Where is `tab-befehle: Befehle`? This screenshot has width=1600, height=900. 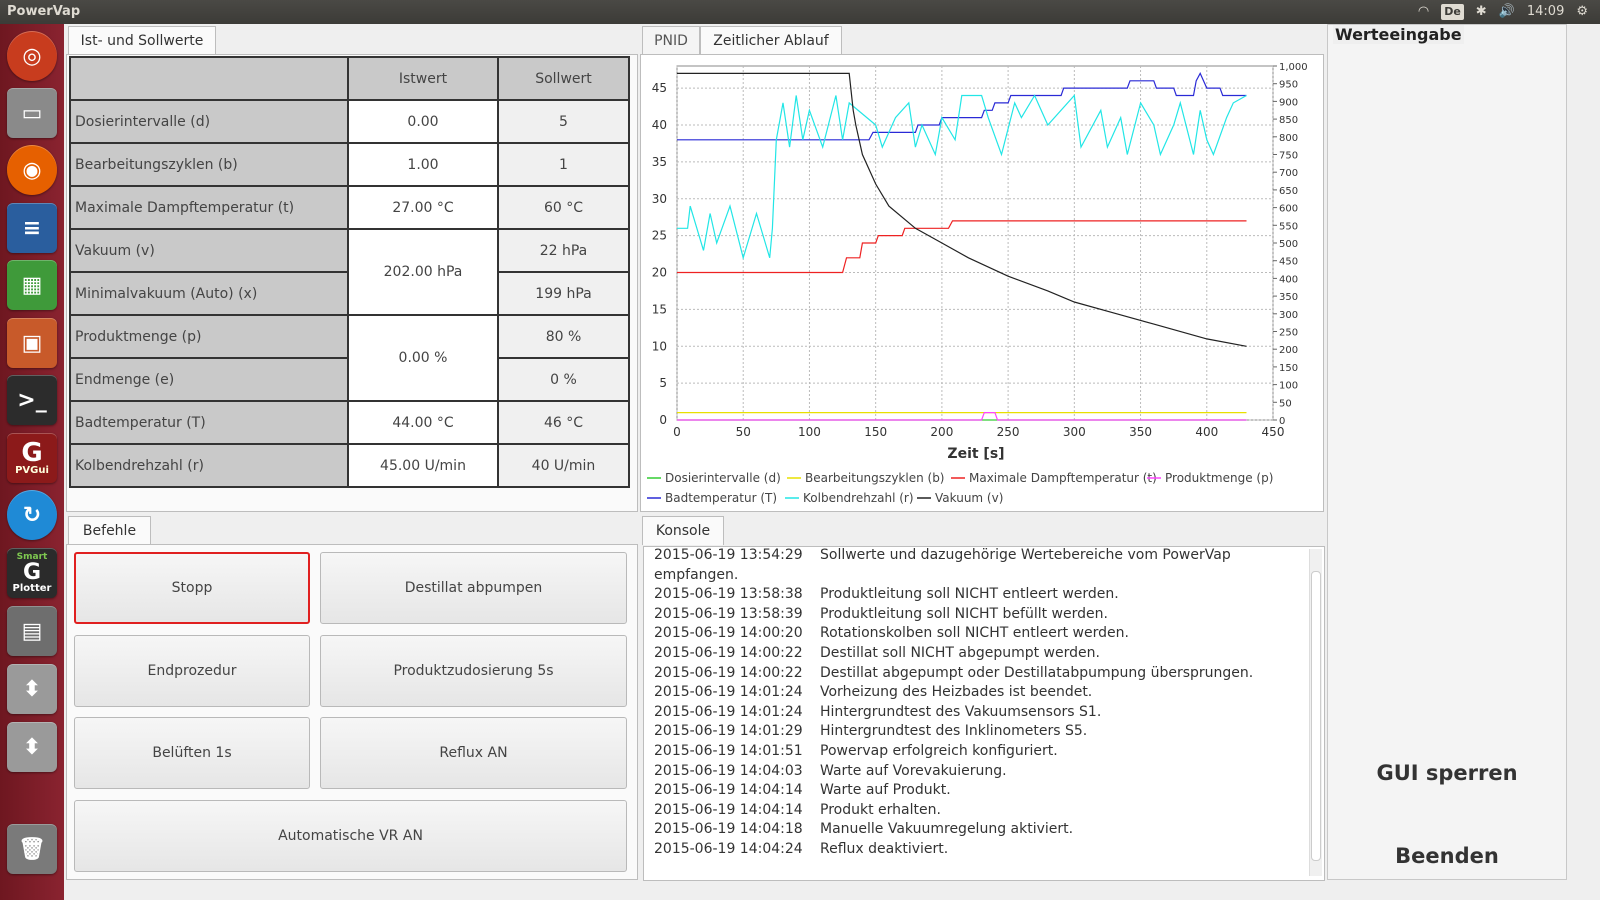 tab-befehle: Befehle is located at coordinates (109, 530).